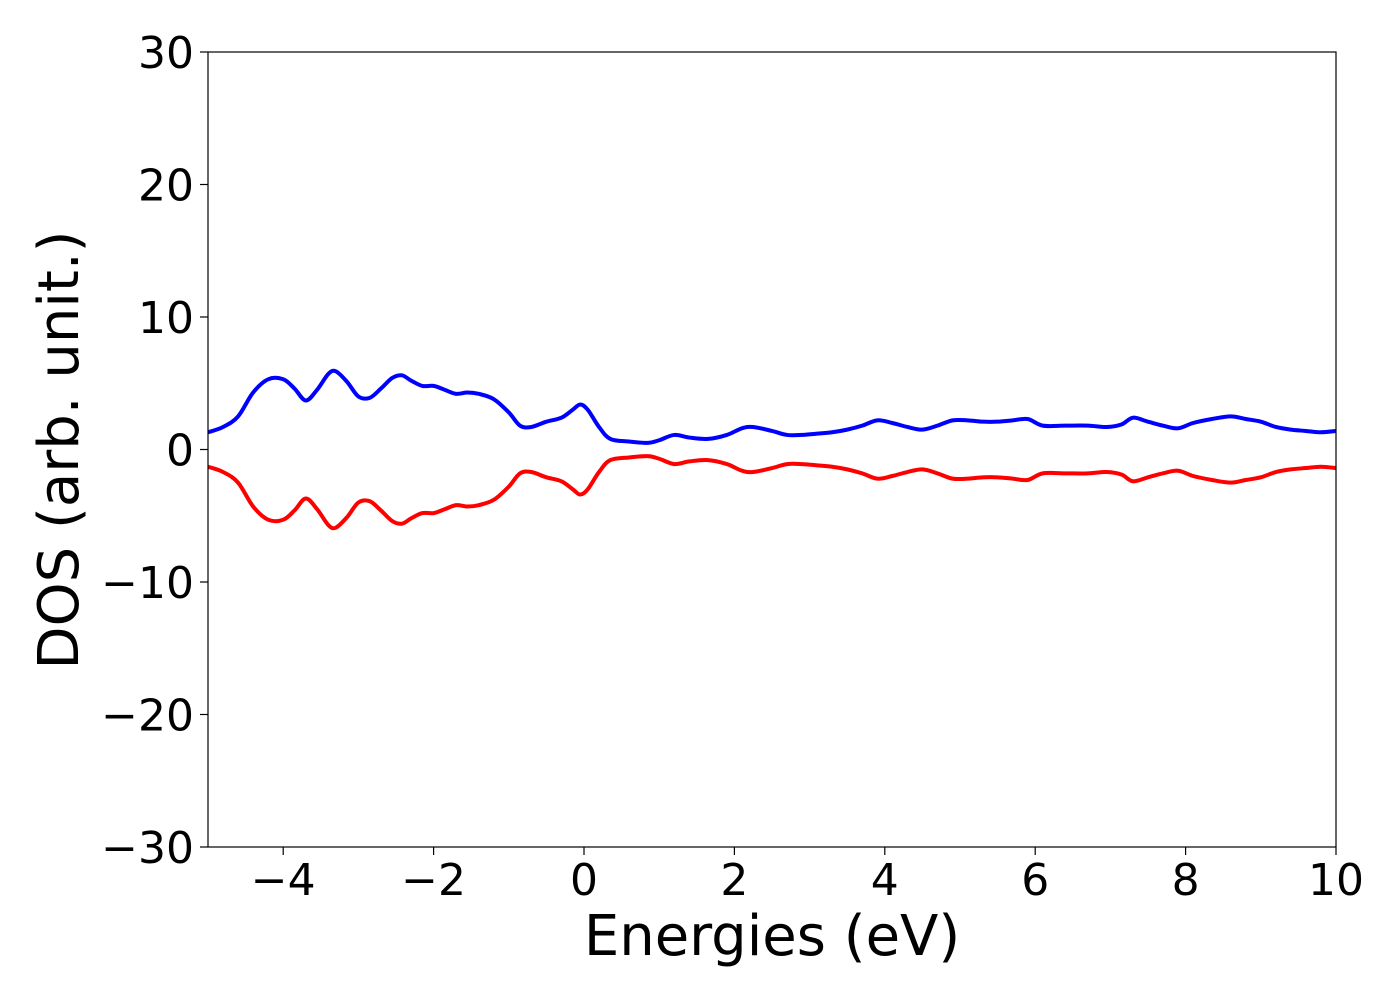  I want to click on y-tick-label: −10, so click(147, 583).